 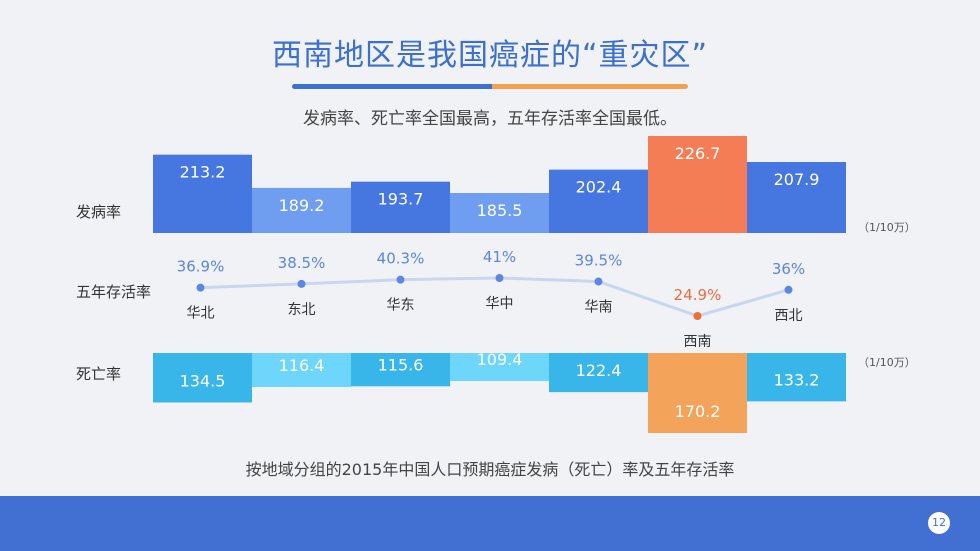 What do you see at coordinates (939, 523) in the screenshot?
I see `page-number-badge: 12` at bounding box center [939, 523].